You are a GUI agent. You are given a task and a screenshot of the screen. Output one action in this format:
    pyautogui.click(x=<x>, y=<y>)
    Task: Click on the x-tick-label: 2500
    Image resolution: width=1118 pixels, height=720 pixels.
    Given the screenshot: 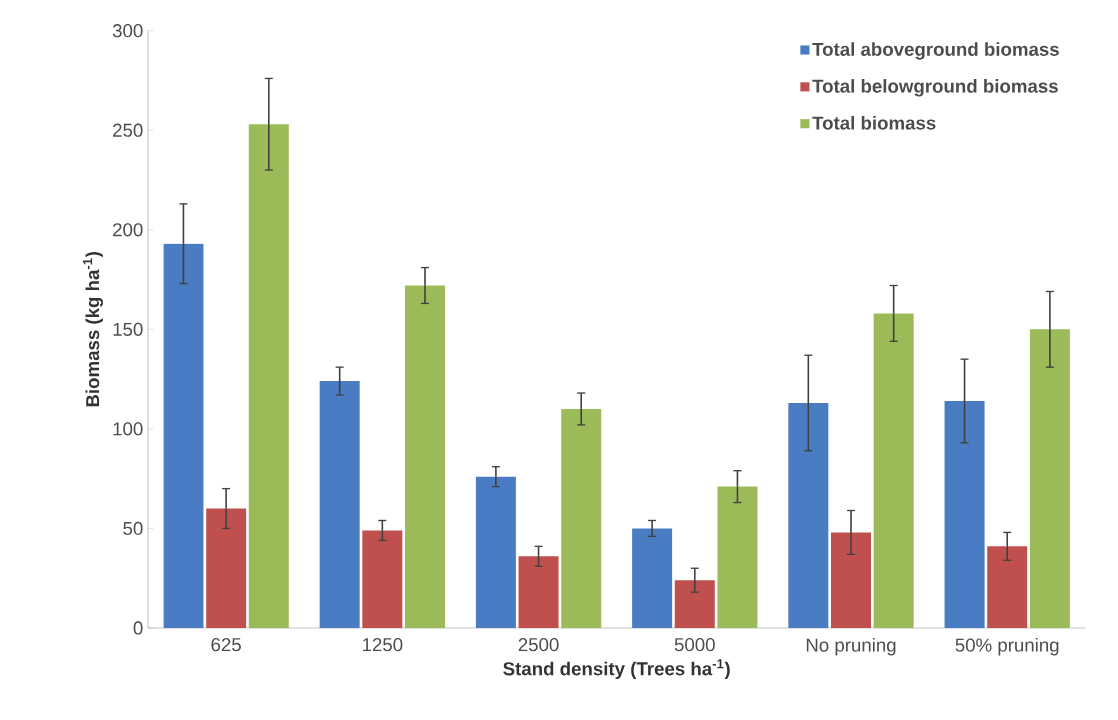 What is the action you would take?
    pyautogui.click(x=538, y=645)
    